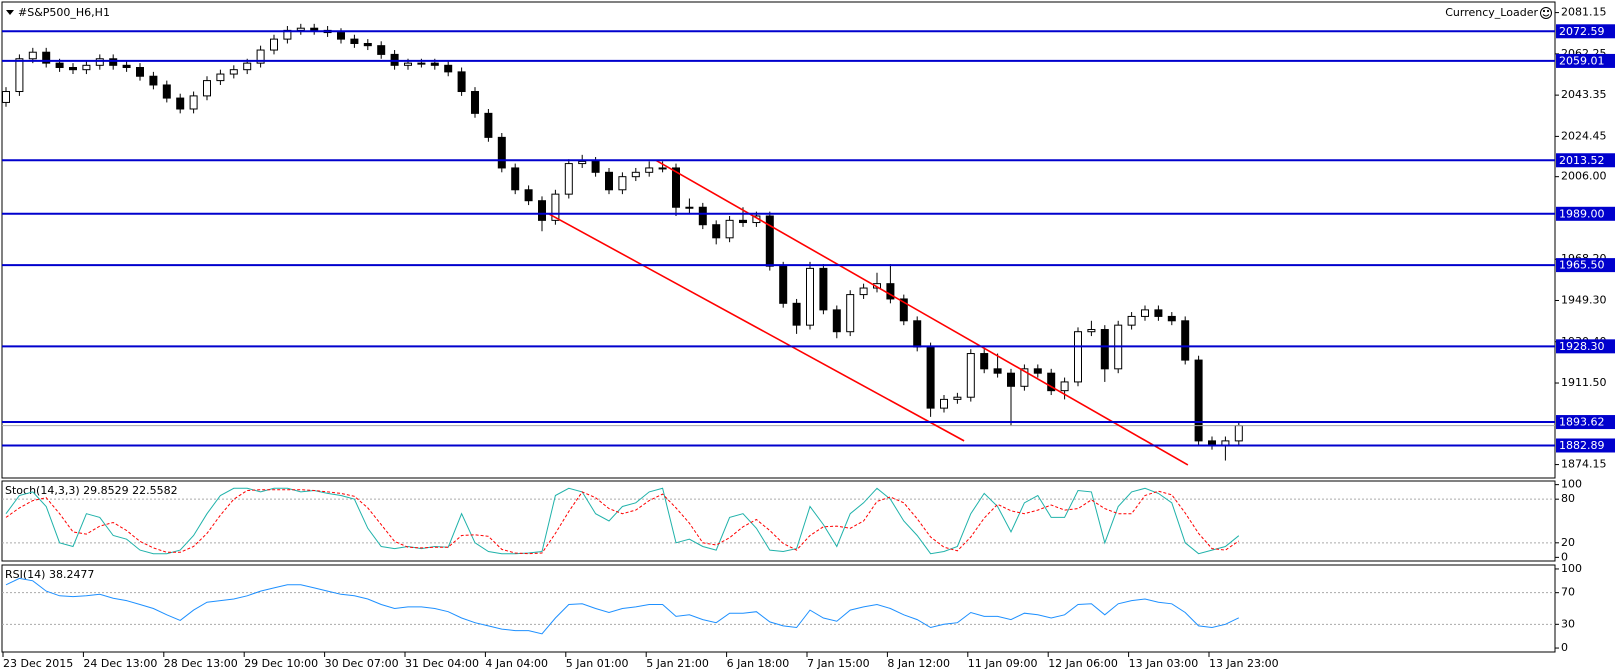 The image size is (1617, 672). Describe the element at coordinates (1244, 663) in the screenshot. I see `x-tick-label: 13 Jan 23:00` at that location.